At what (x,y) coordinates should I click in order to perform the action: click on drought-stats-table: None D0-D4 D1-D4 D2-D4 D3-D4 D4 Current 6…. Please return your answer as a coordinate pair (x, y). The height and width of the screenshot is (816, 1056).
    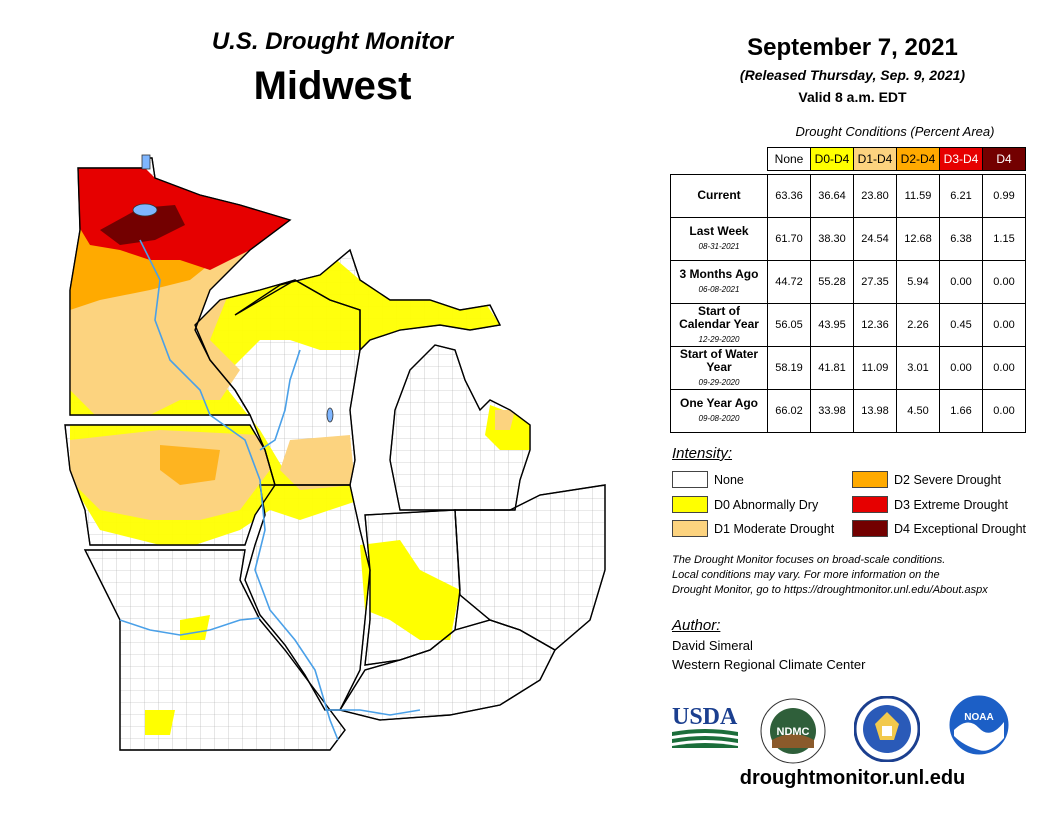
    Looking at the image, I should click on (848, 290).